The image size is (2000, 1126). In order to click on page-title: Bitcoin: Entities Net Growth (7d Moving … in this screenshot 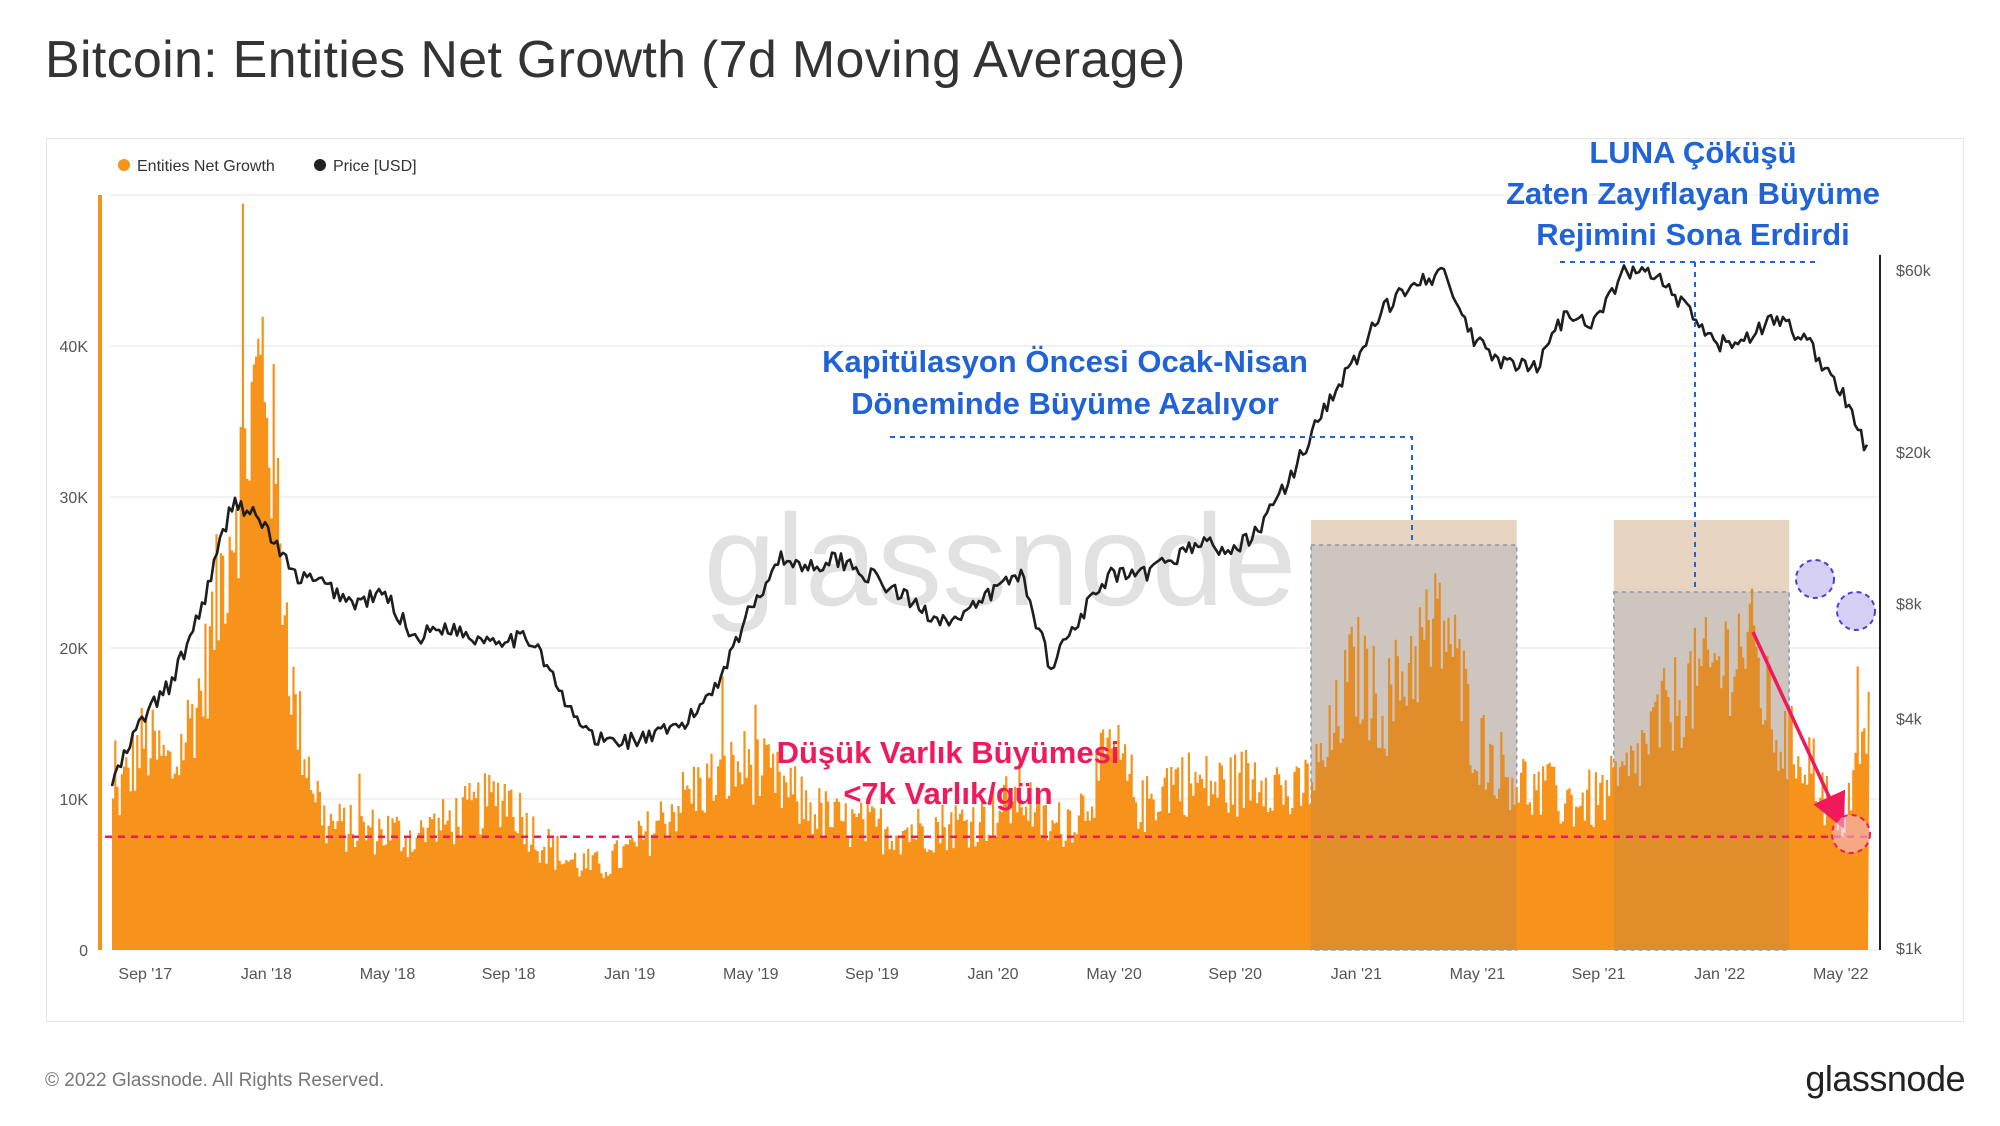, I will do `click(615, 60)`.